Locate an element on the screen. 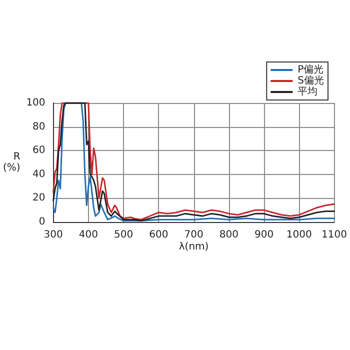 This screenshot has width=350, height=350. y-tick-label: 20 is located at coordinates (39, 198).